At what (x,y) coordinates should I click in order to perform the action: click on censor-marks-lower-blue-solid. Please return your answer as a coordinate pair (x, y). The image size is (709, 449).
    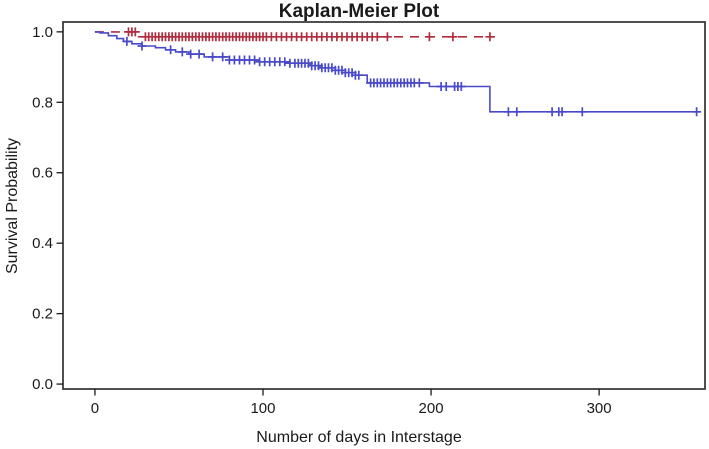
    Looking at the image, I should click on (412, 76).